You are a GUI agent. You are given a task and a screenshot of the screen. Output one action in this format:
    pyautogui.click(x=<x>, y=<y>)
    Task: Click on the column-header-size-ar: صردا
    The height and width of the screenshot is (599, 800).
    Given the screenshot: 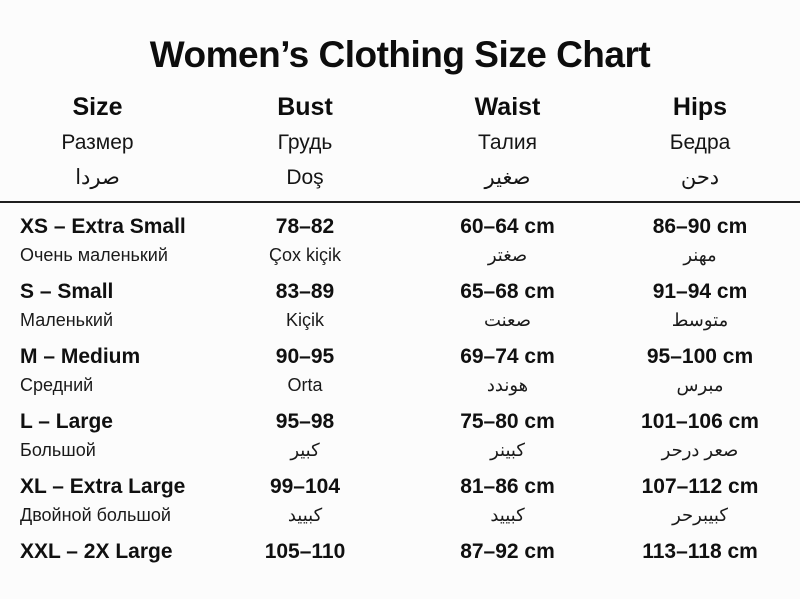 What is the action you would take?
    pyautogui.click(x=97, y=177)
    